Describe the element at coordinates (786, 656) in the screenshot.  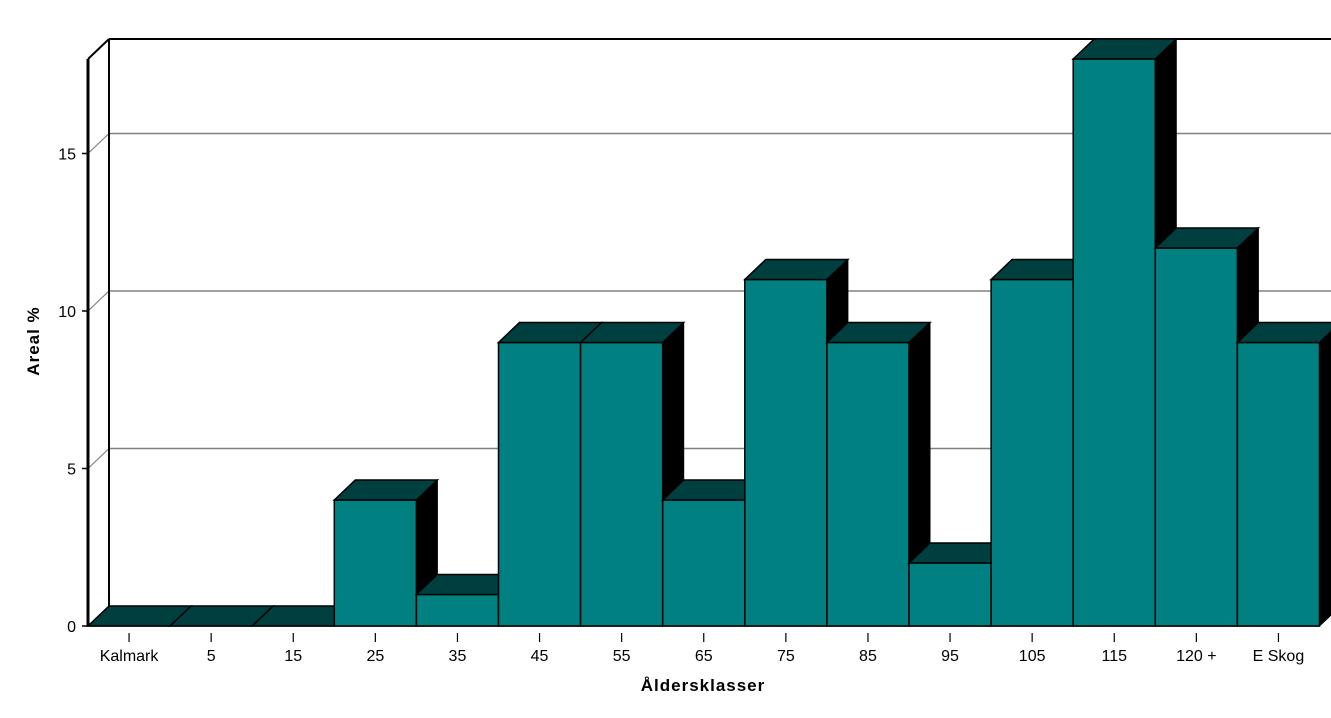
I see `x-tick-label: 75` at that location.